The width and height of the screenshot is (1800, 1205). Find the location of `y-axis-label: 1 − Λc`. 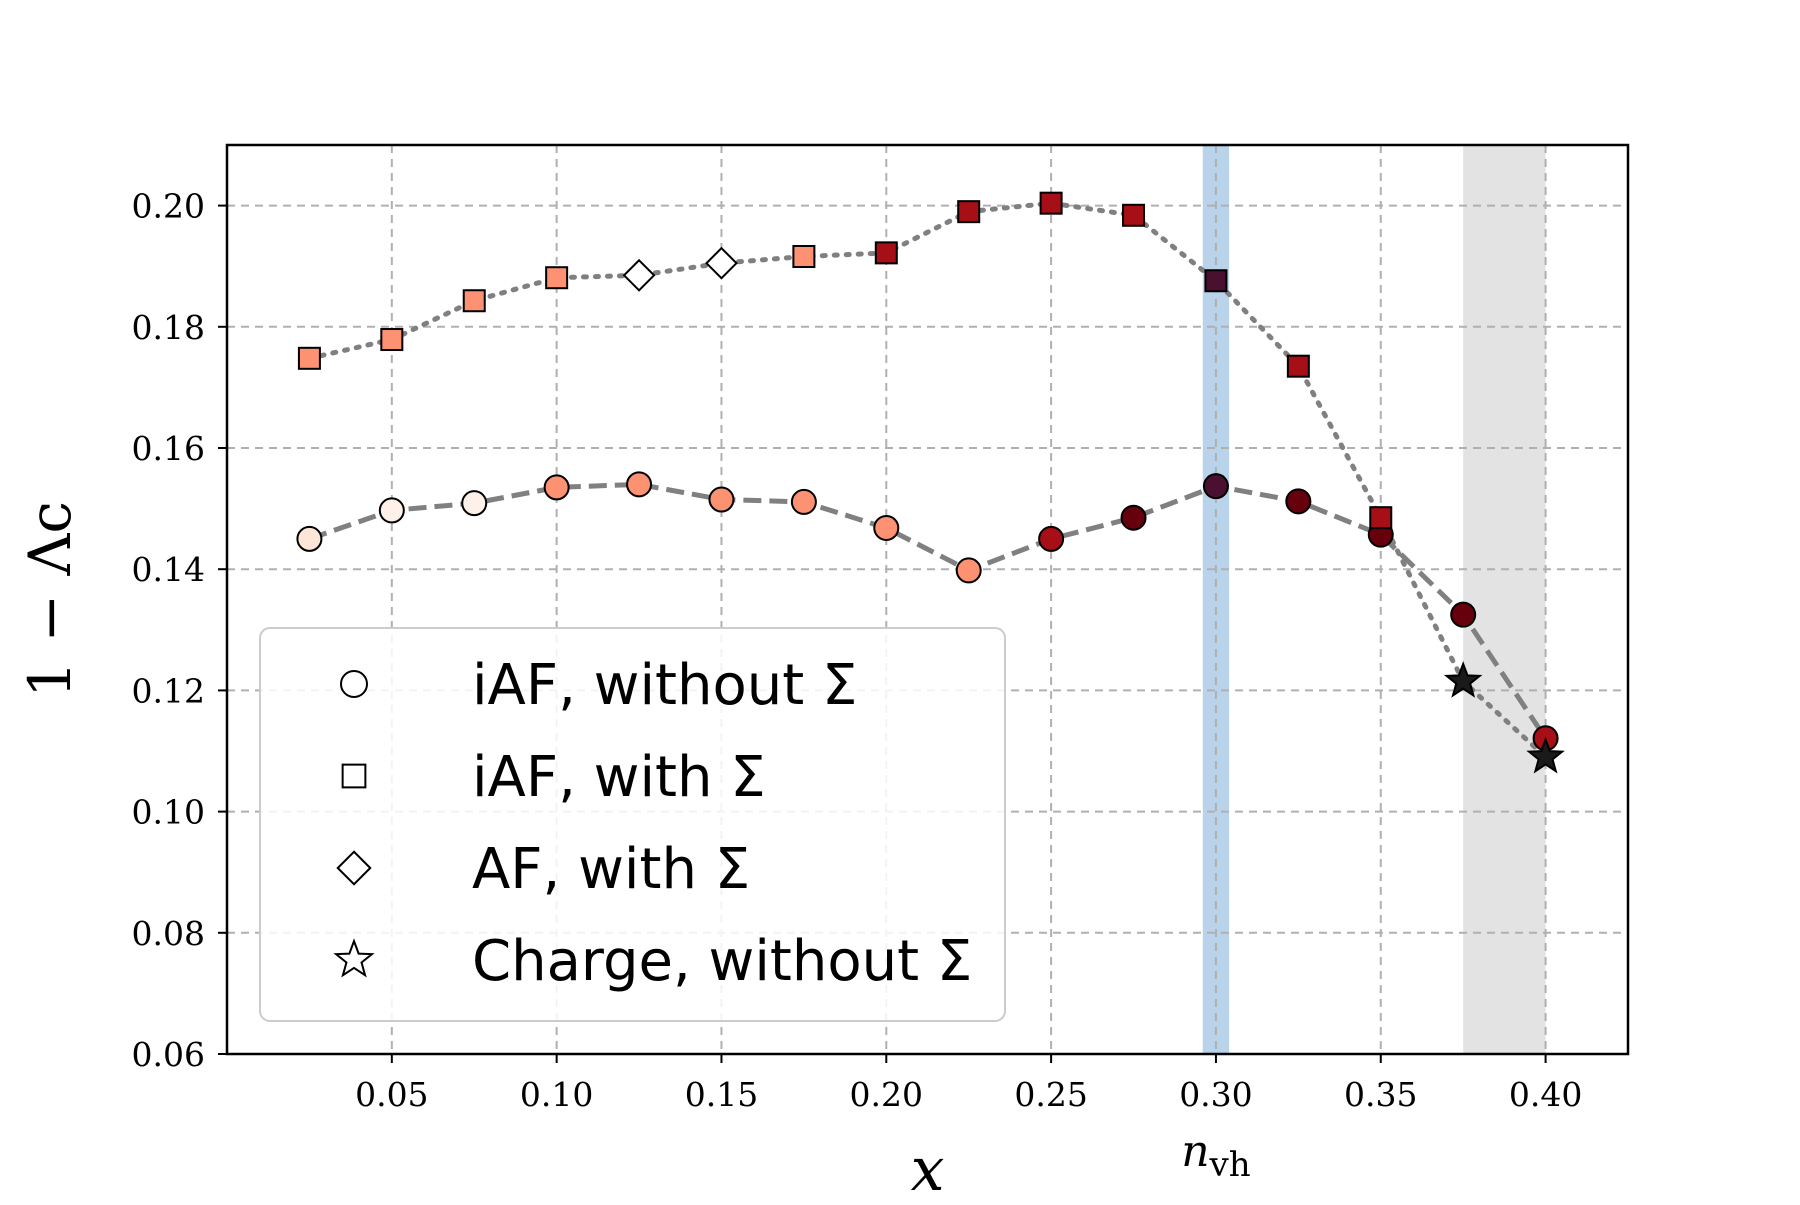

y-axis-label: 1 − Λc is located at coordinates (50, 599).